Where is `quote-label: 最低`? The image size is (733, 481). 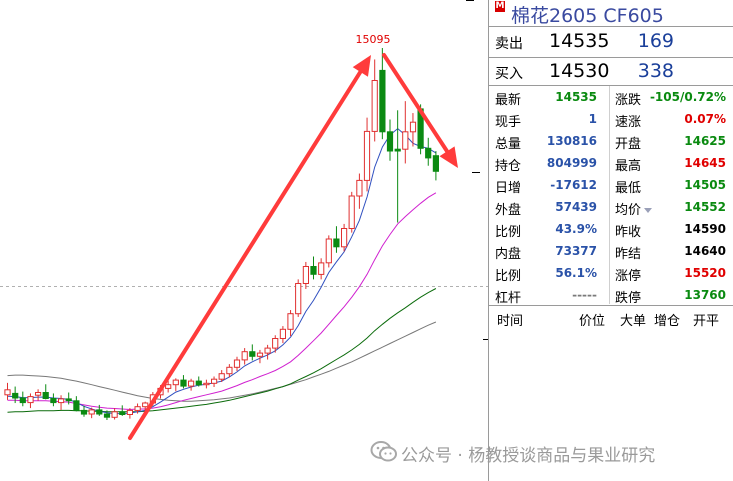 quote-label: 最低 is located at coordinates (628, 188).